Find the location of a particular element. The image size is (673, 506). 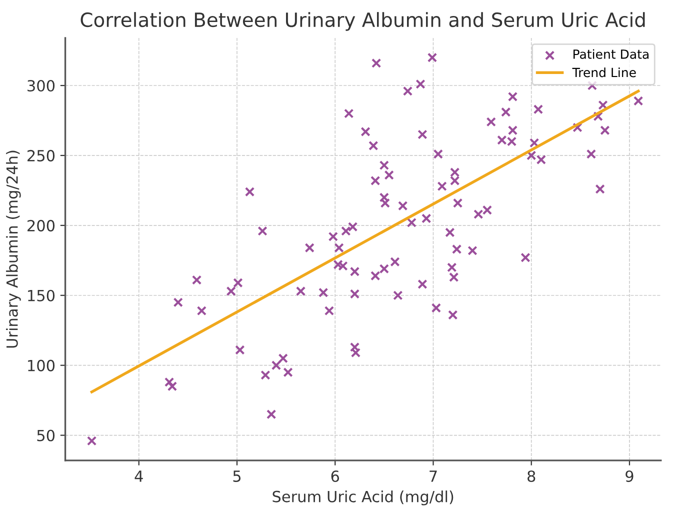

legend-label: Trend Line is located at coordinates (604, 73).